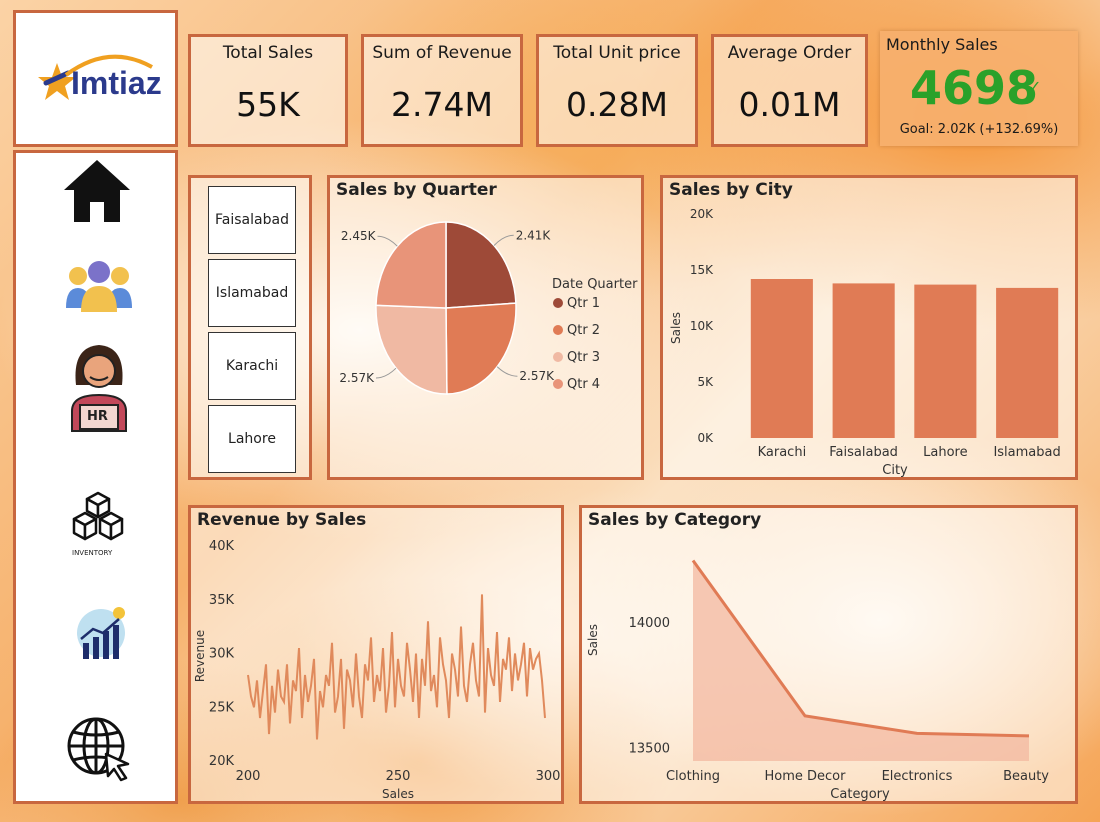 The height and width of the screenshot is (822, 1100). I want to click on team-icon, so click(99, 286).